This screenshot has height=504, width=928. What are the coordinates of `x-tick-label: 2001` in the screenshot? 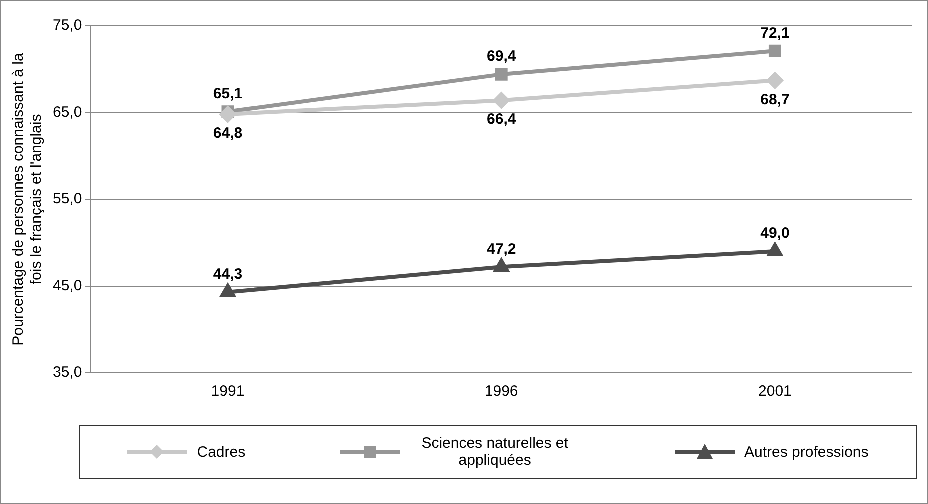 It's located at (775, 391).